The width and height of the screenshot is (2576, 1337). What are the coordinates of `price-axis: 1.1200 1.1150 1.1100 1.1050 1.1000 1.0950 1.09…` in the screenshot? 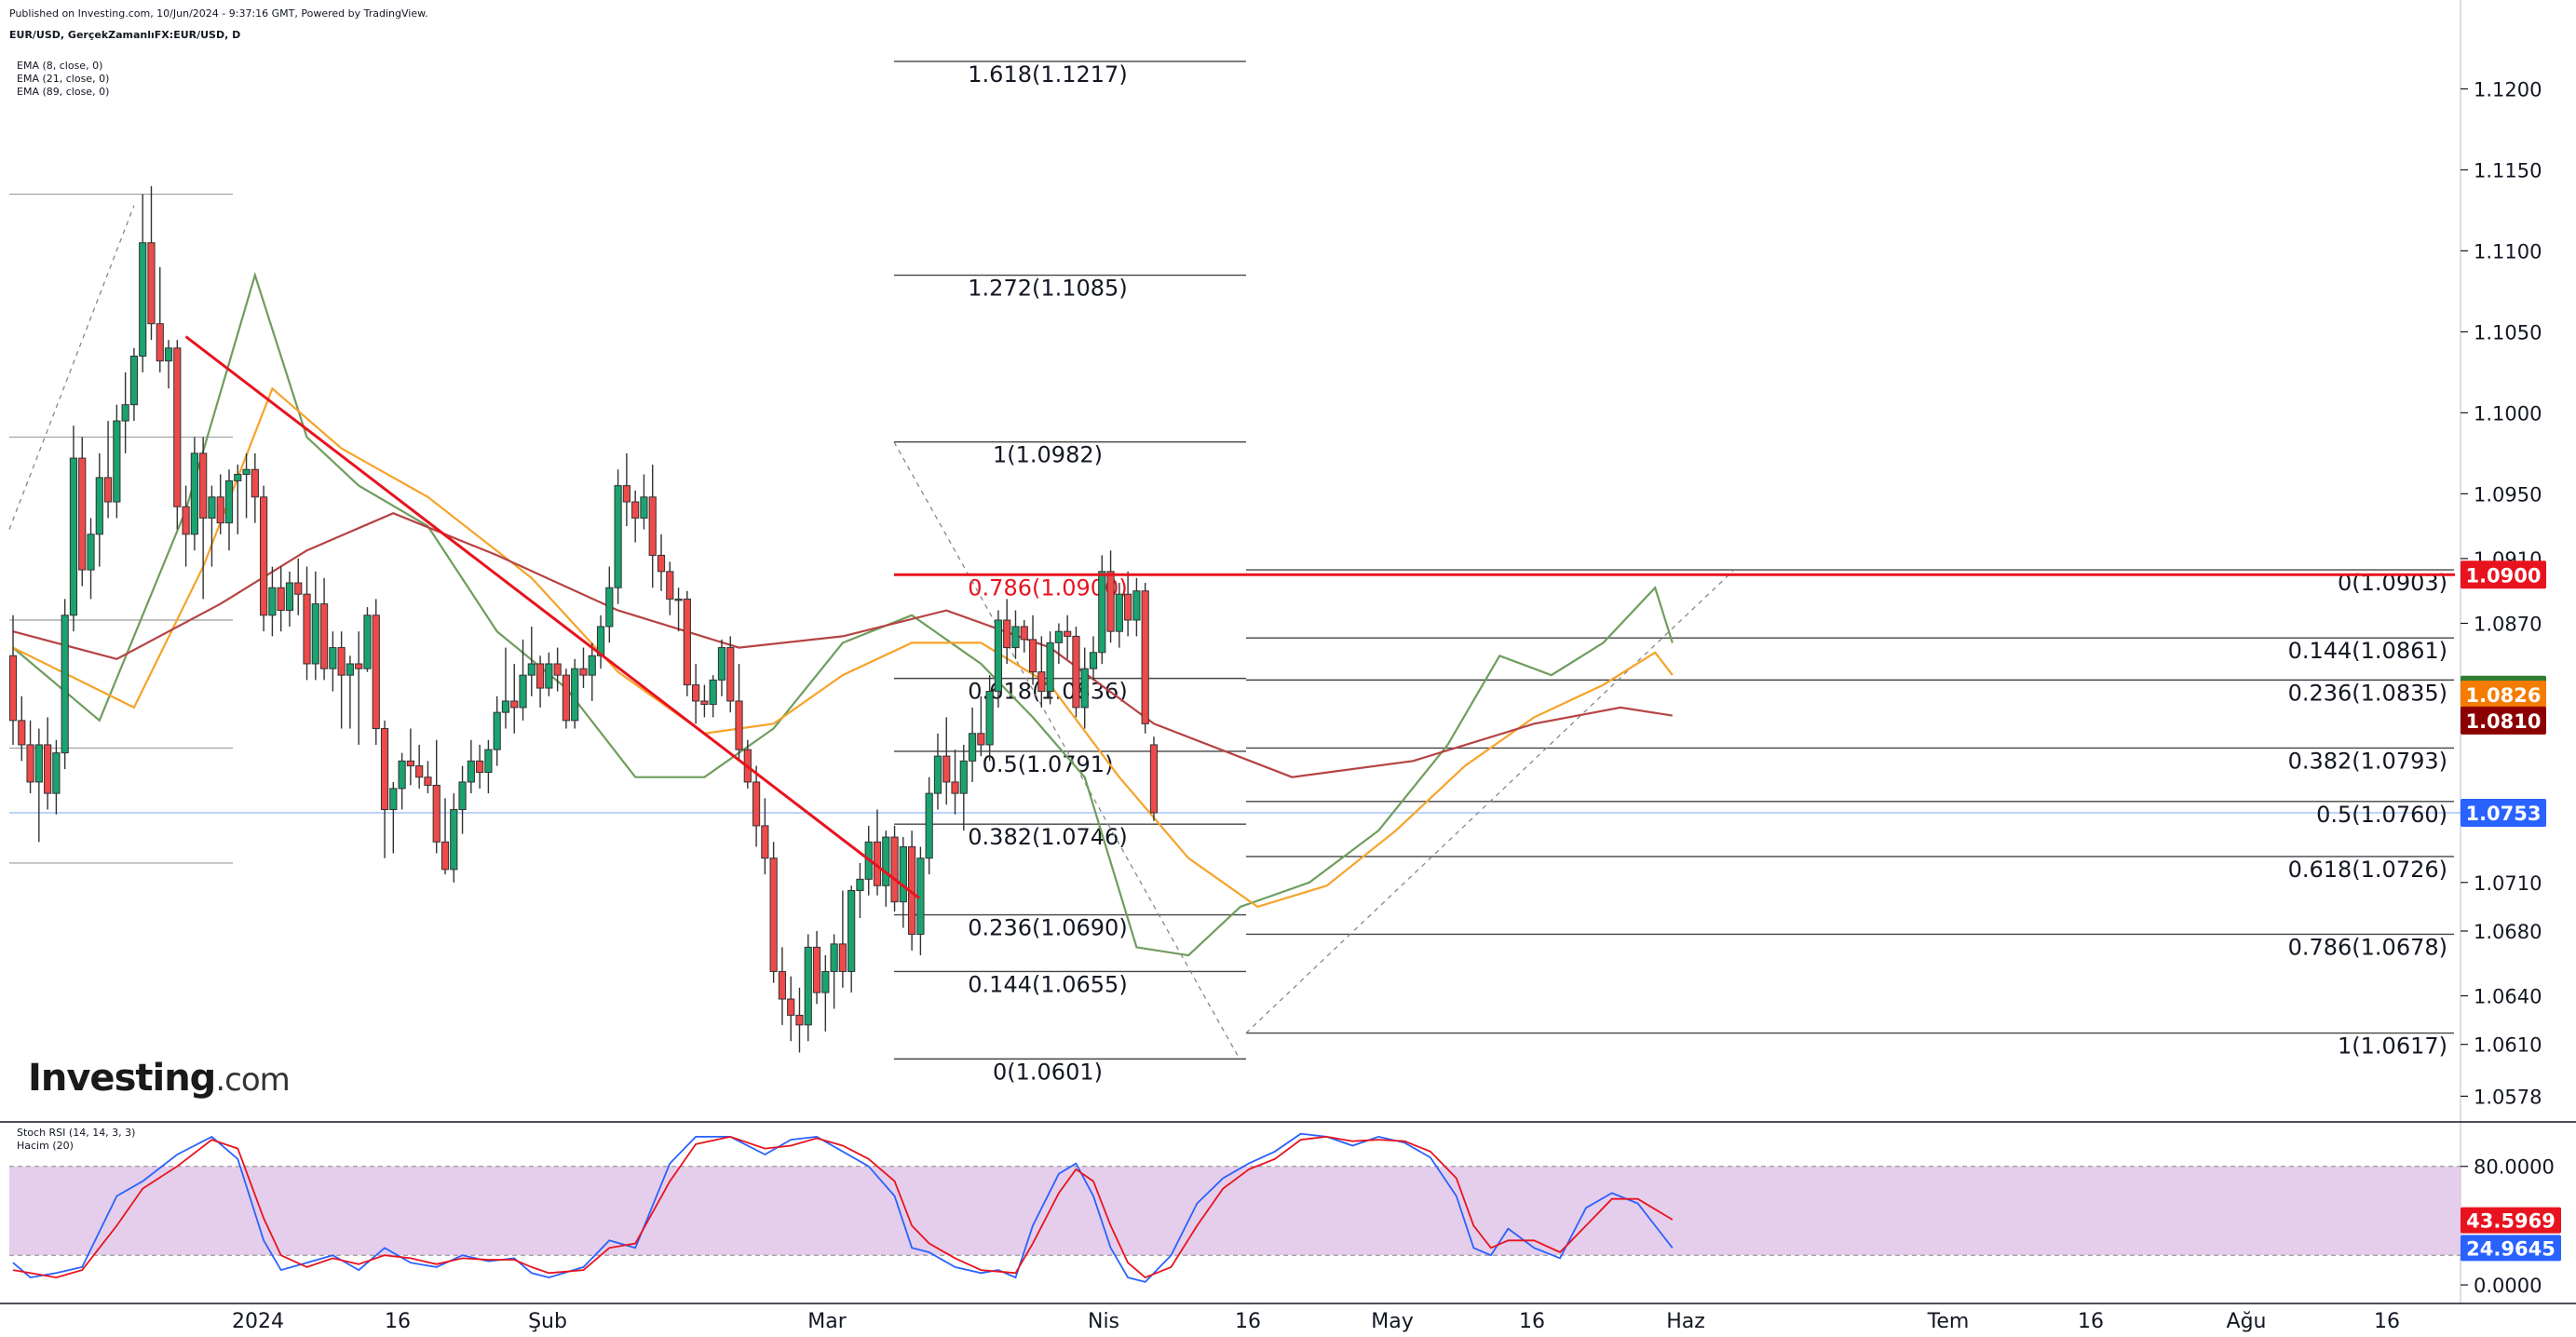 It's located at (2503, 593).